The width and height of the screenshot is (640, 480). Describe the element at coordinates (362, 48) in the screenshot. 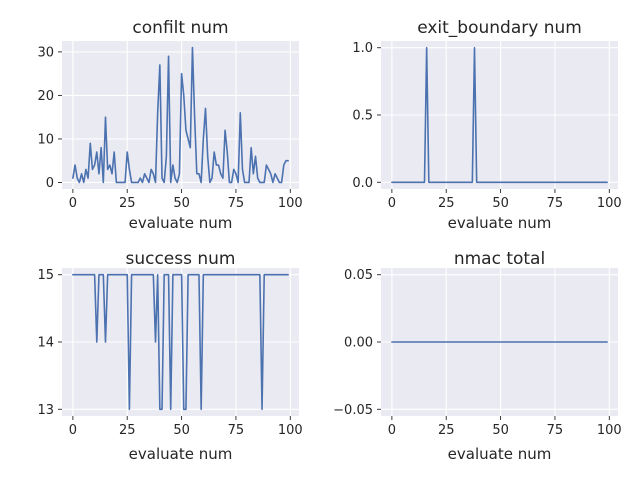

I see `y-tick-label: 1.0` at that location.